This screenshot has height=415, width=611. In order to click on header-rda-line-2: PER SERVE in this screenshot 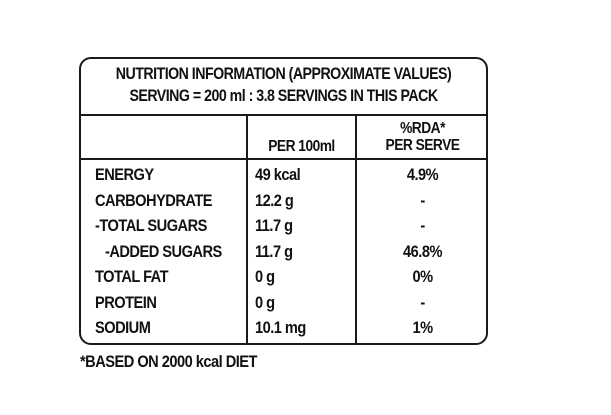, I will do `click(422, 145)`.